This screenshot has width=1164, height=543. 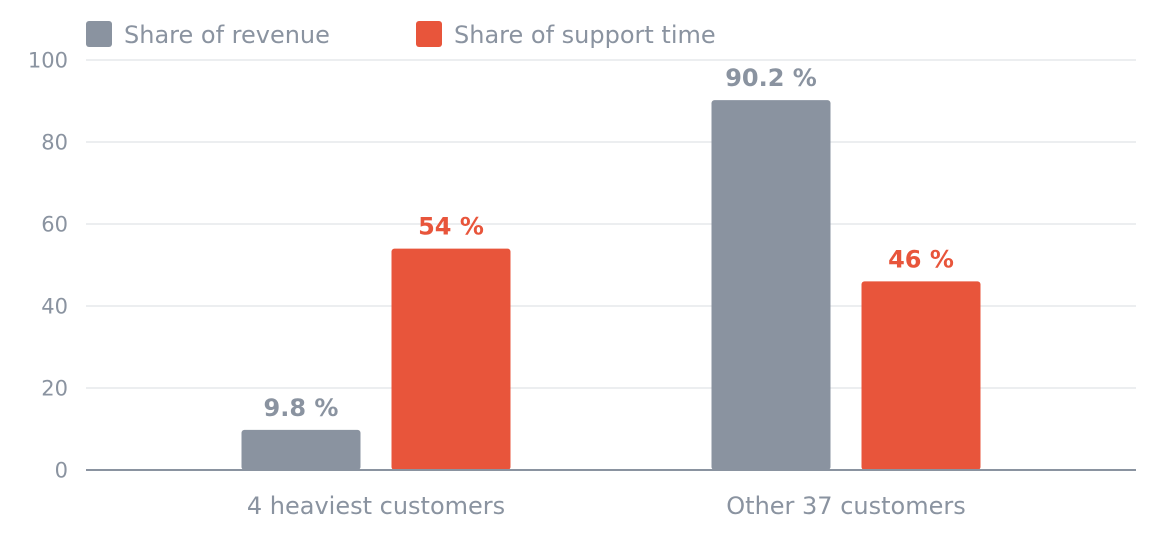 I want to click on legend-label: Share of support time, so click(x=585, y=35).